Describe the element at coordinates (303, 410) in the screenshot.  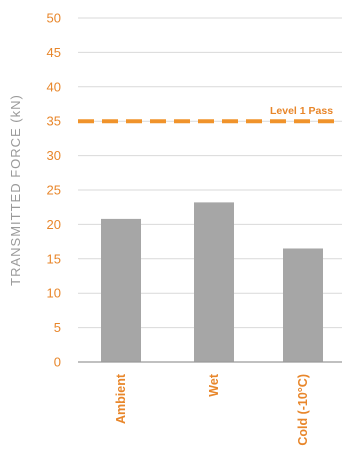
I see `category-label: Cold (-10°C)` at that location.